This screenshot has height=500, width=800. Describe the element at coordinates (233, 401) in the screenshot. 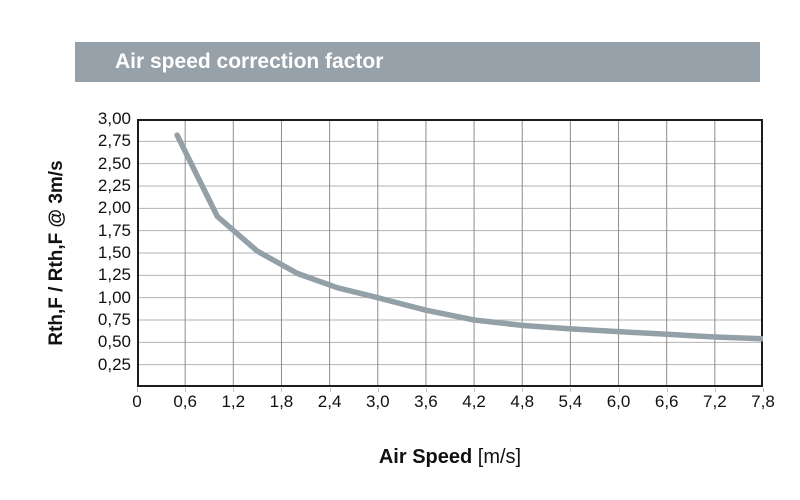

I see `x-tick-label: 1,2` at that location.